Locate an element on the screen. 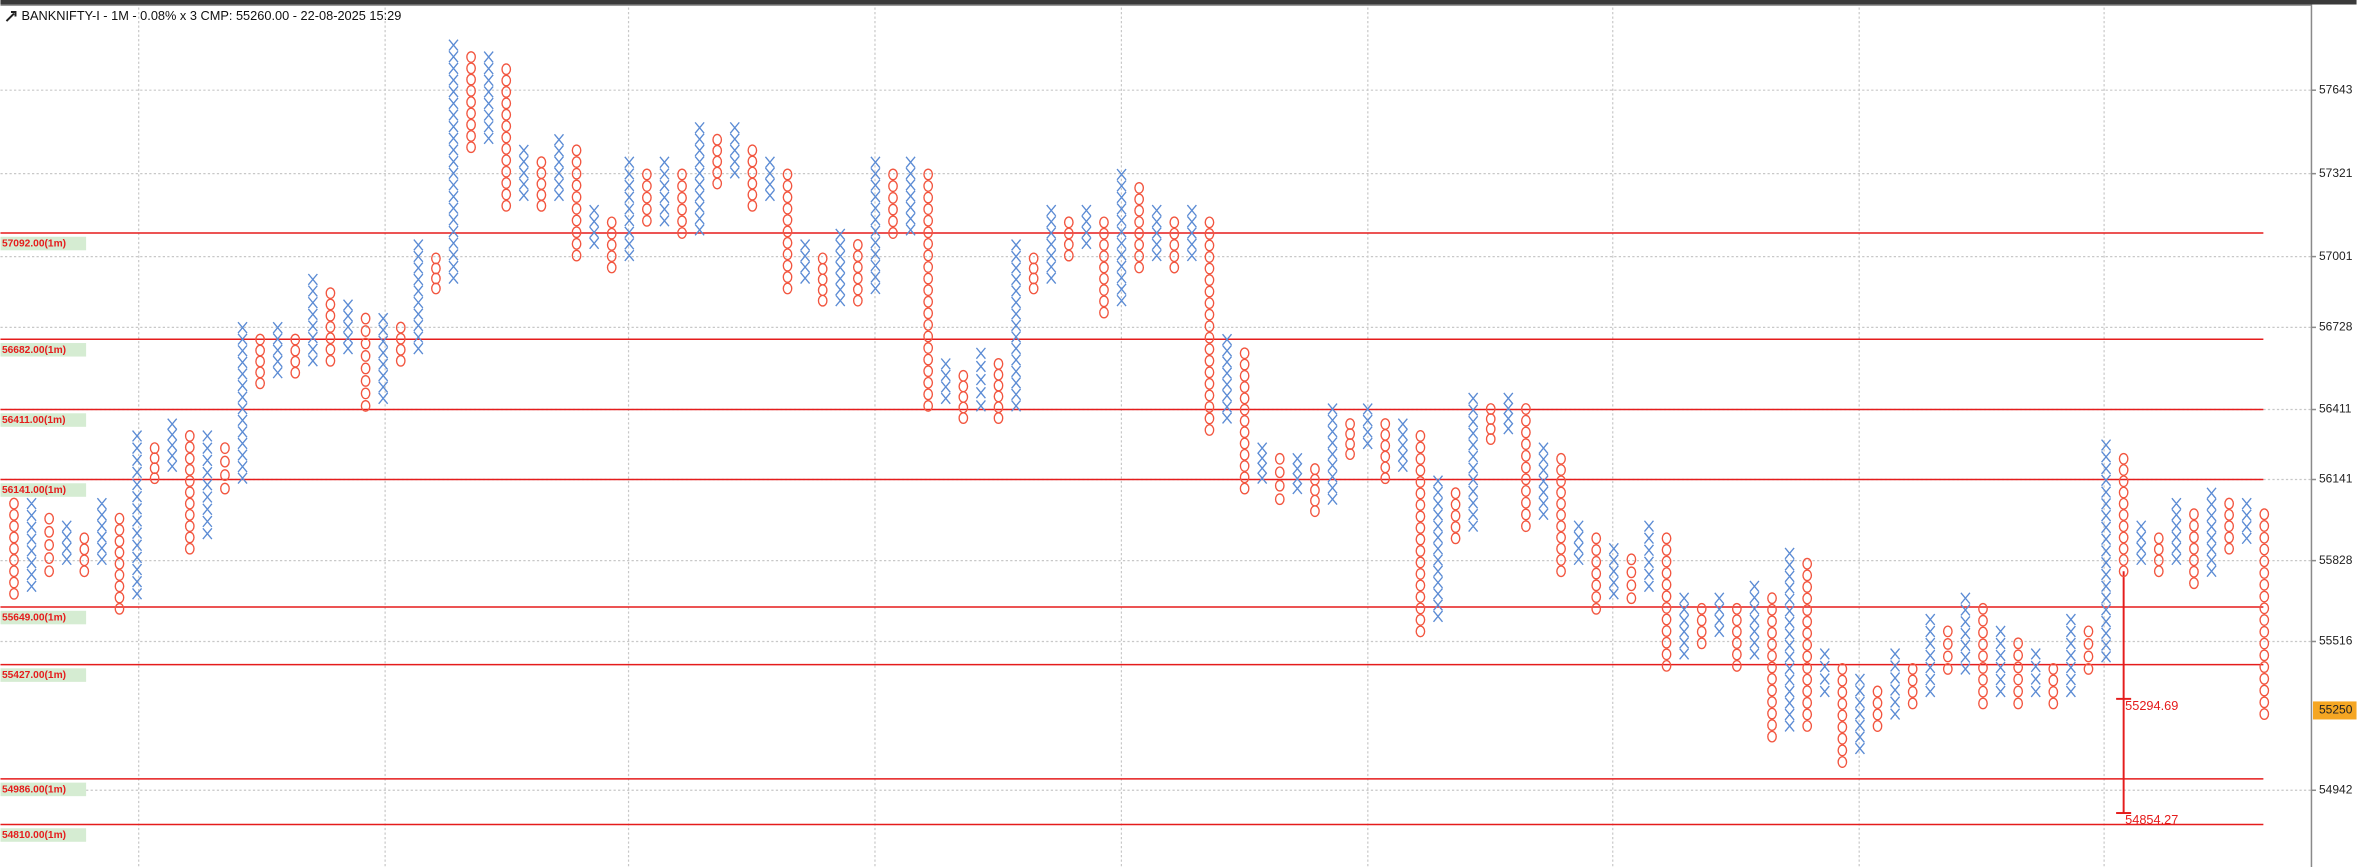  y-tick-label: 57643 is located at coordinates (2336, 89).